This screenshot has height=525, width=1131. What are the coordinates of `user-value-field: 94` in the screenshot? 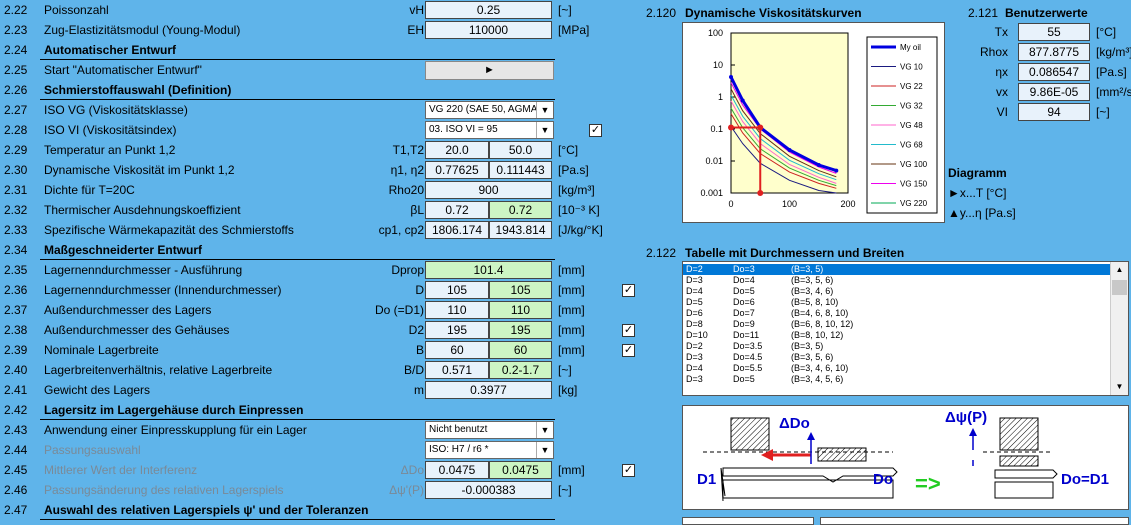 It's located at (1054, 112).